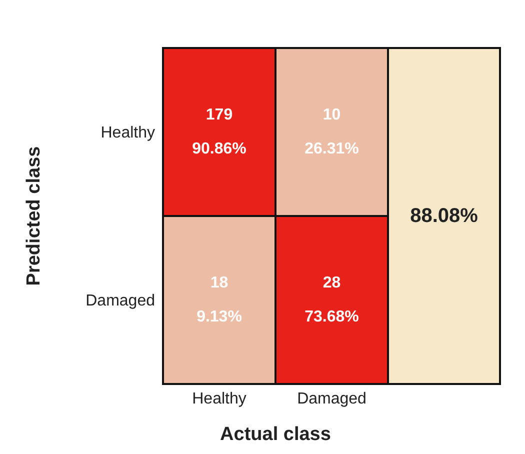  I want to click on annotation: 26.31%, so click(331, 149).